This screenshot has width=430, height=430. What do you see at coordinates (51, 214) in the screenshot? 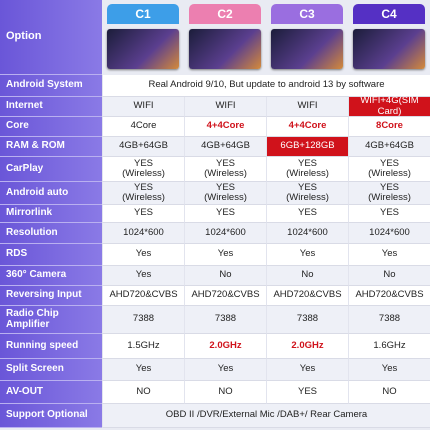
I see `row-label: Mirrorlink` at bounding box center [51, 214].